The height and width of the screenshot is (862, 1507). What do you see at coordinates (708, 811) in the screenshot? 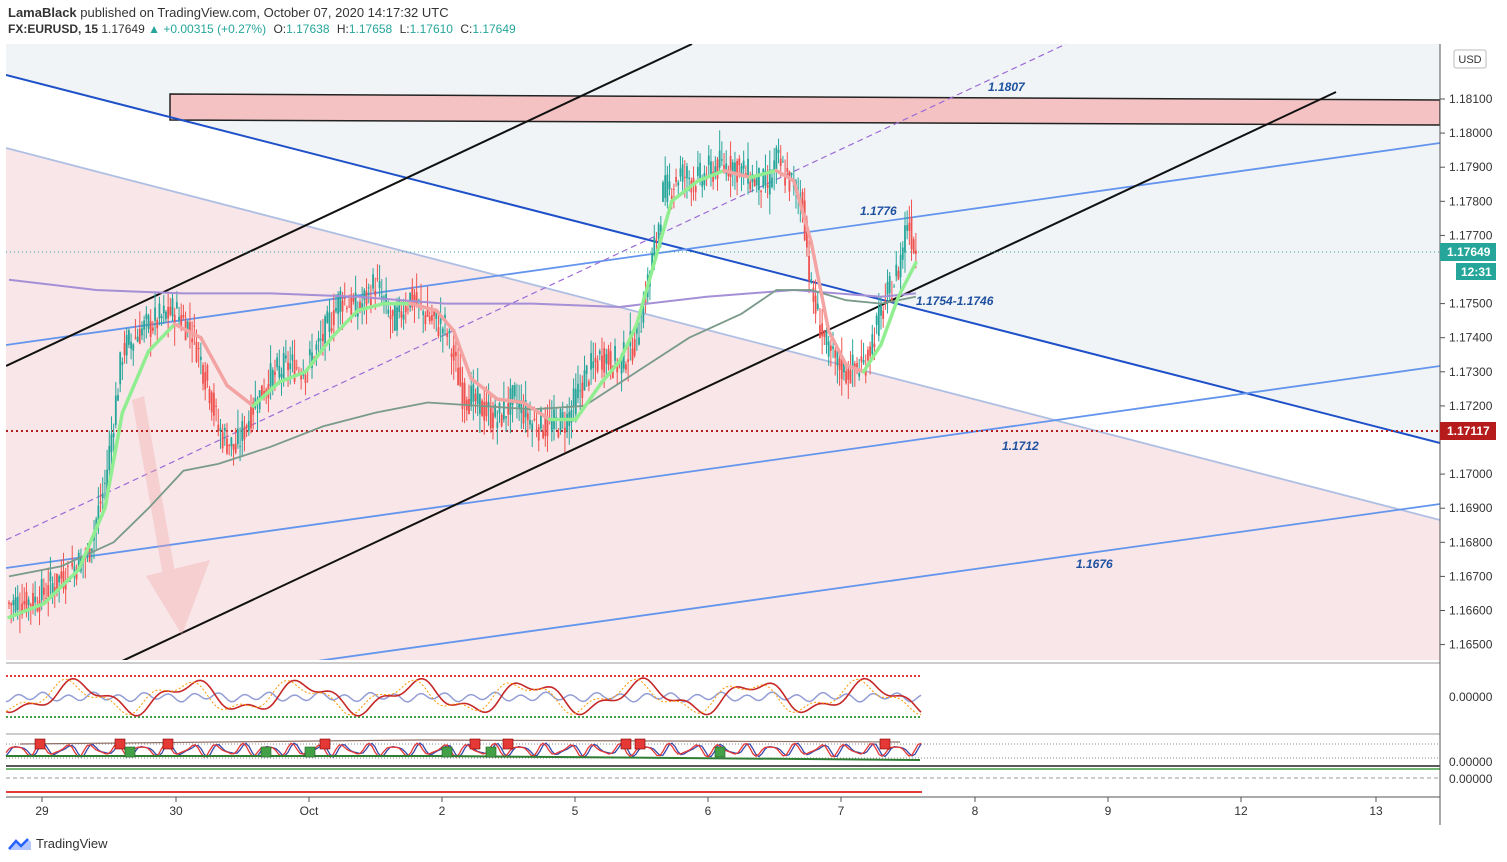
I see `time-tick-label: 6` at bounding box center [708, 811].